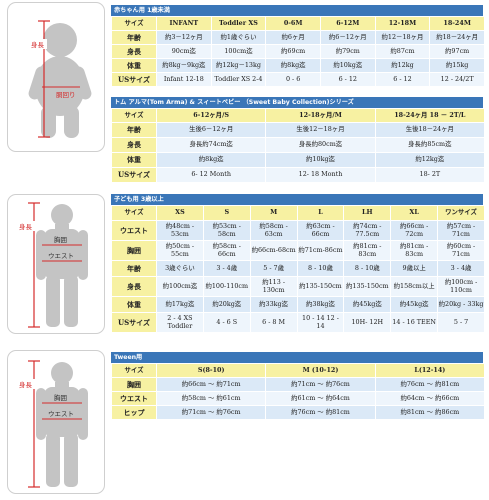  What do you see at coordinates (61, 256) in the screenshot?
I see `kids-waist-label: ウエスト` at bounding box center [61, 256].